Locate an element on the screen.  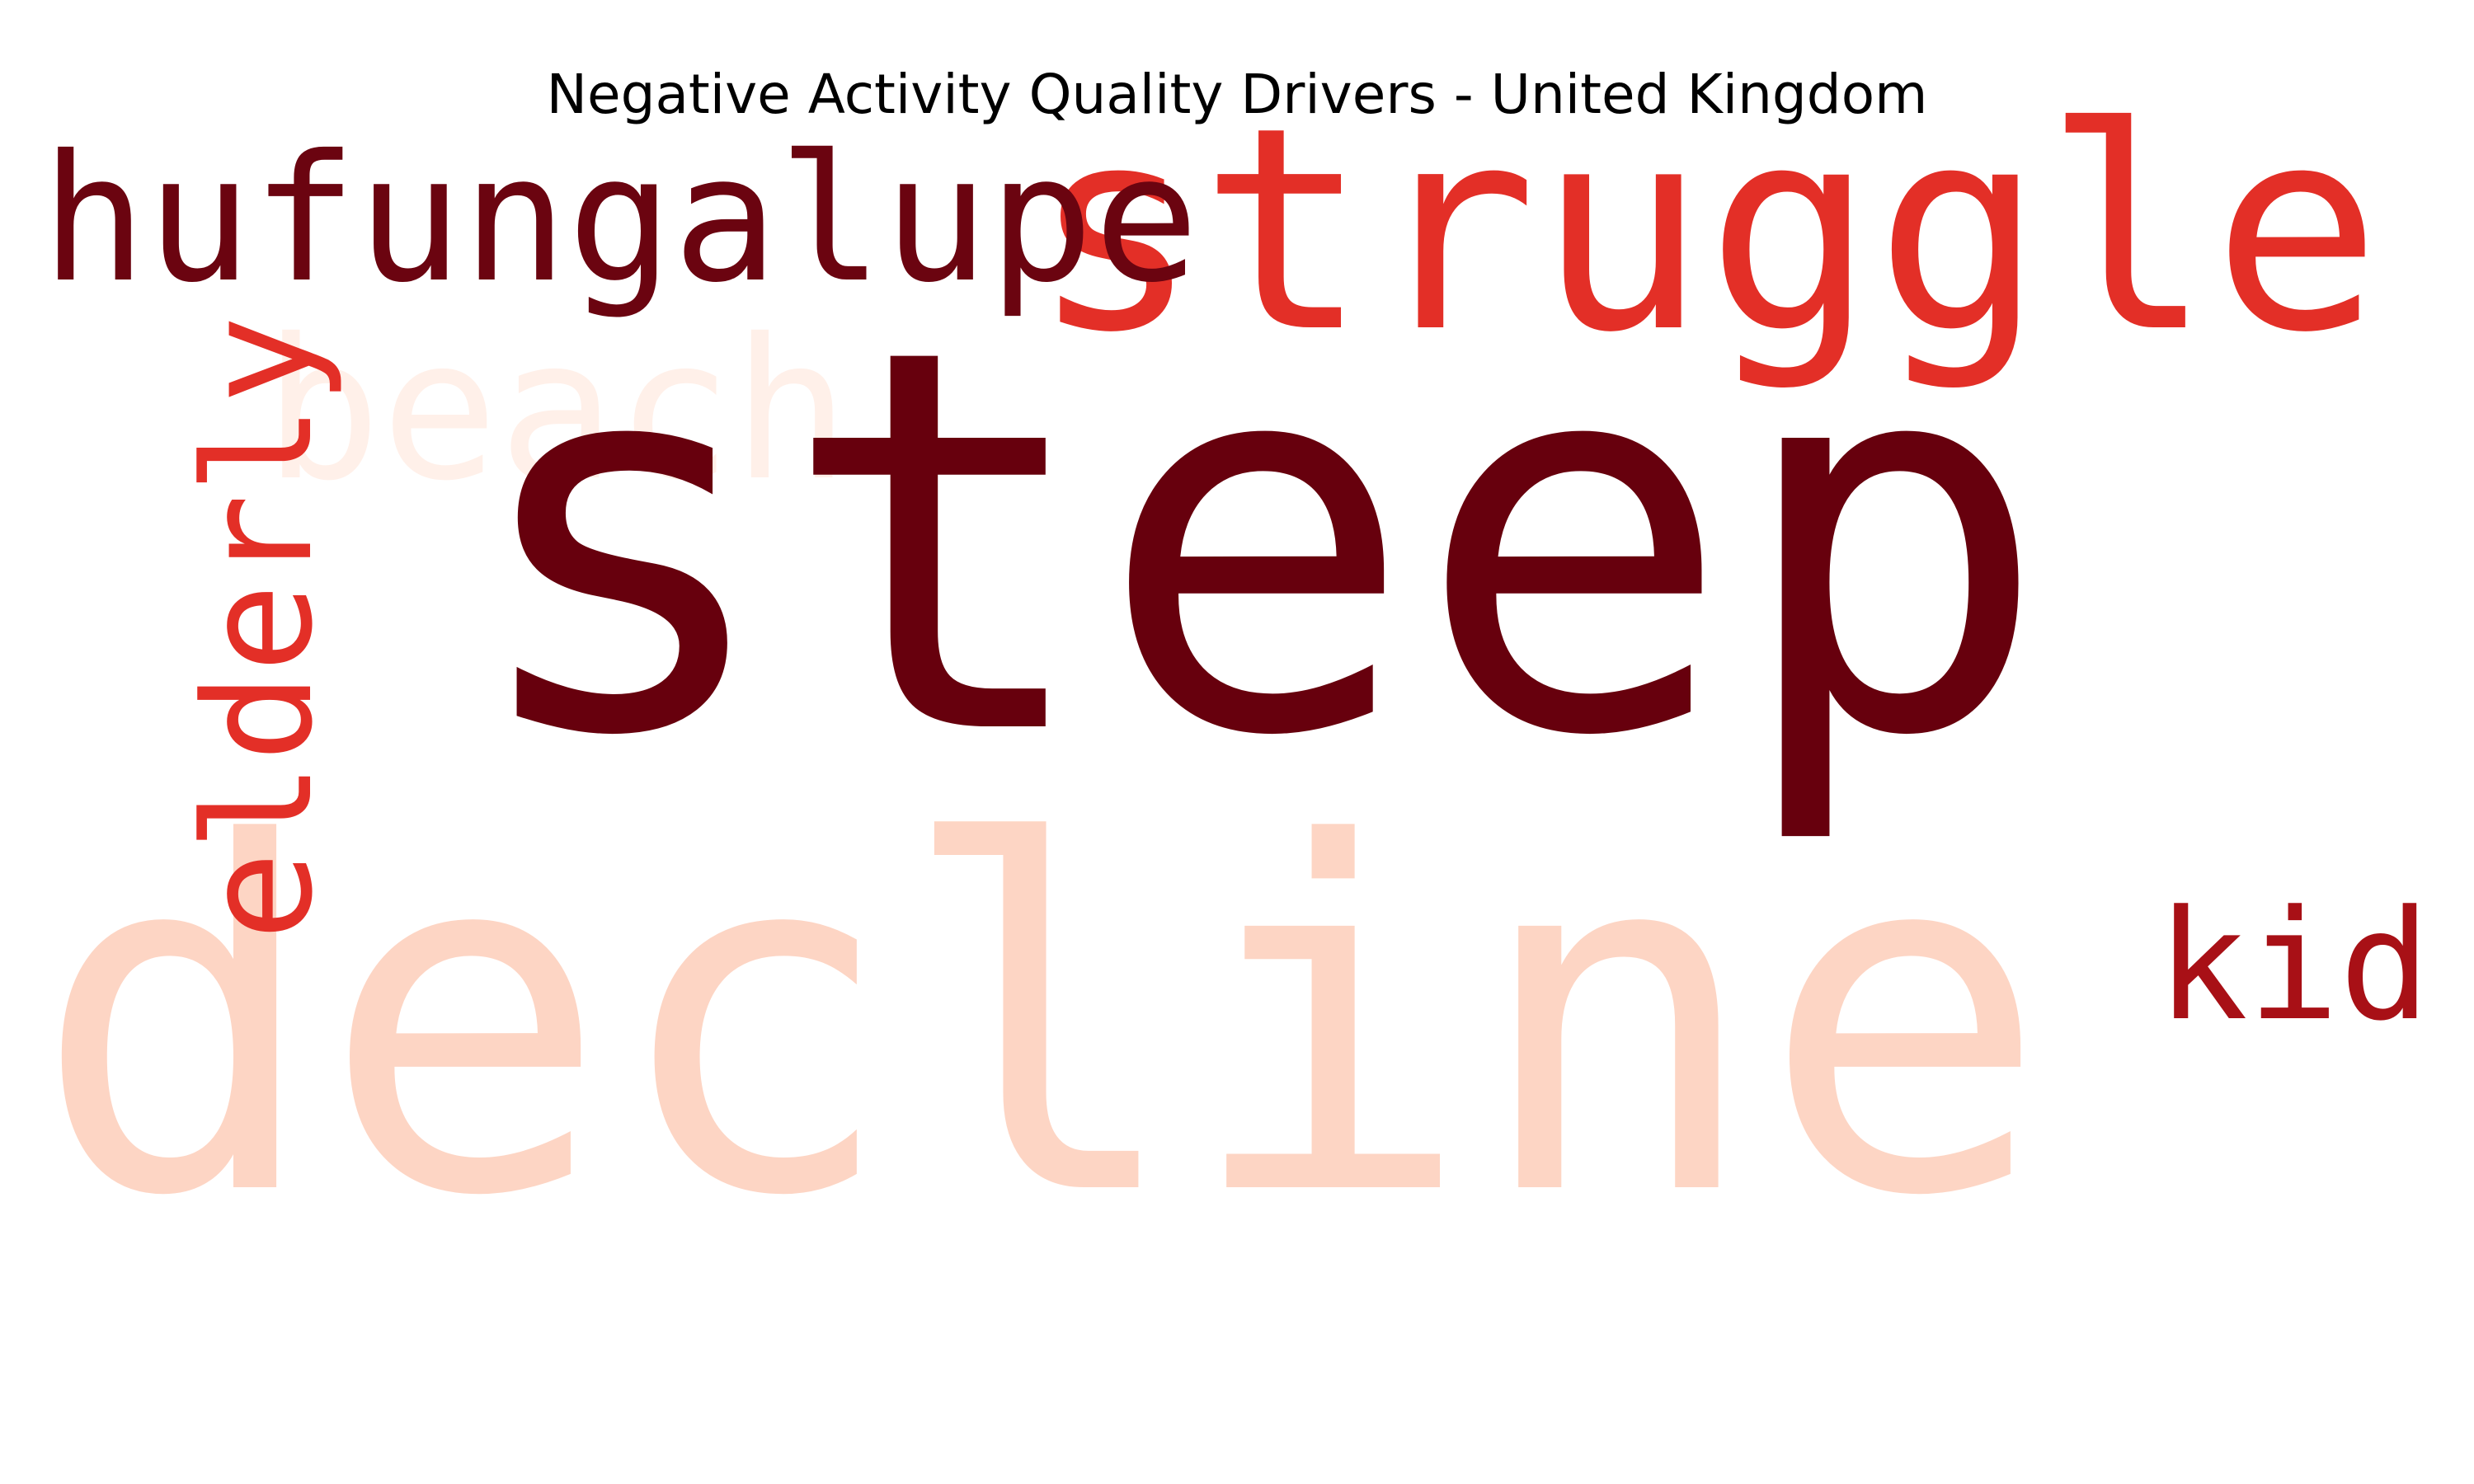
word-struggle: struggle is located at coordinates (1706, 231).